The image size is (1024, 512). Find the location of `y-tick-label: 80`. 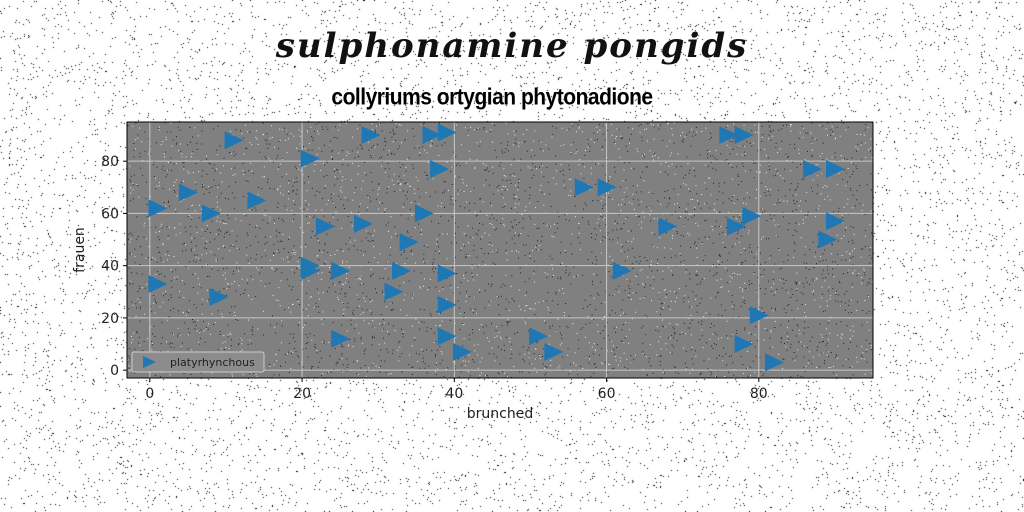

y-tick-label: 80 is located at coordinates (110, 162).